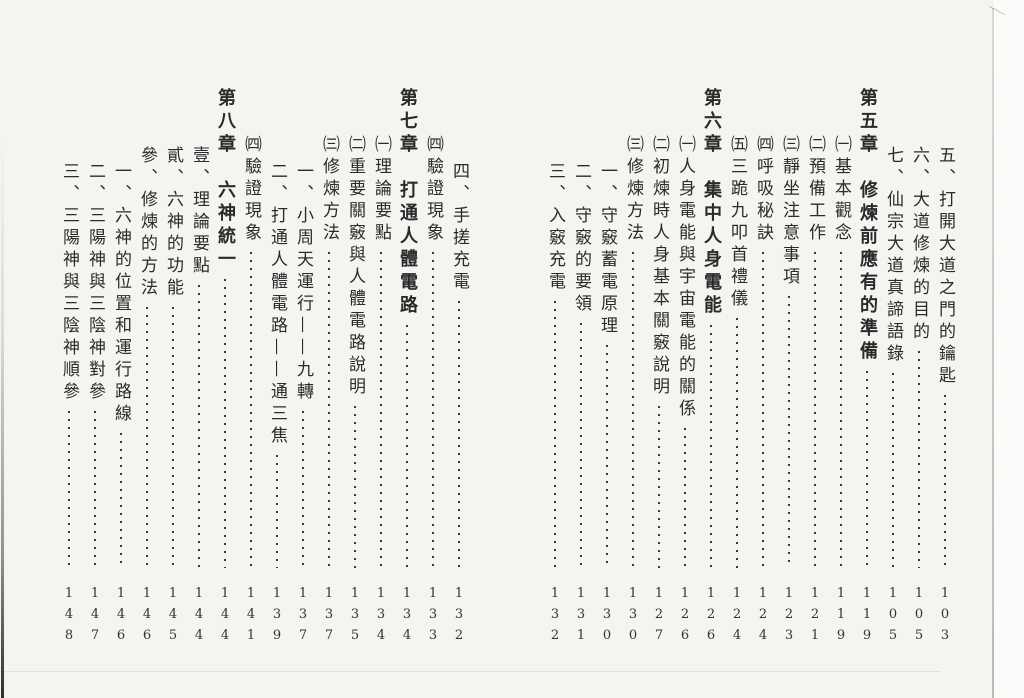 This screenshot has width=1024, height=698. I want to click on toc-entry-page-number: 1 3 5, so click(355, 614).